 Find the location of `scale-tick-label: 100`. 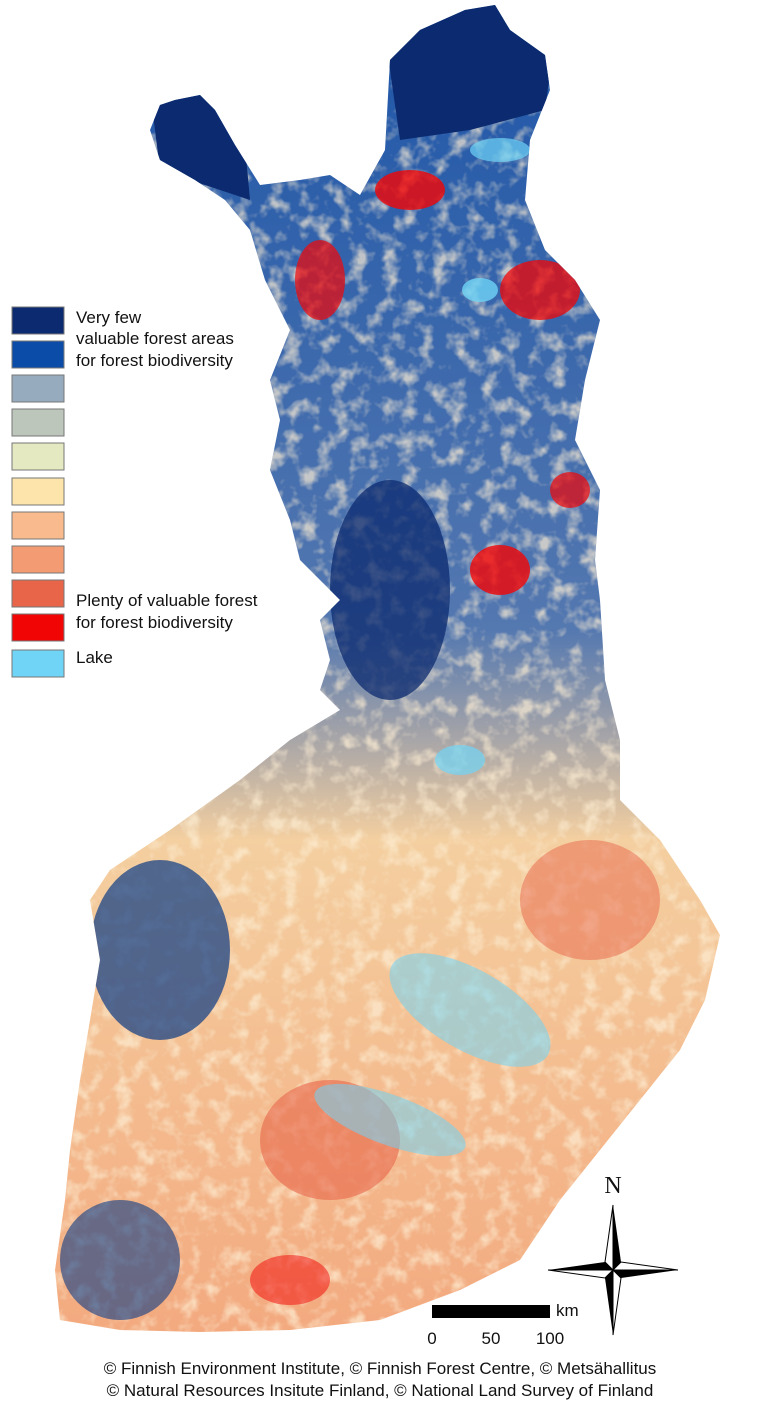

scale-tick-label: 100 is located at coordinates (550, 1338).